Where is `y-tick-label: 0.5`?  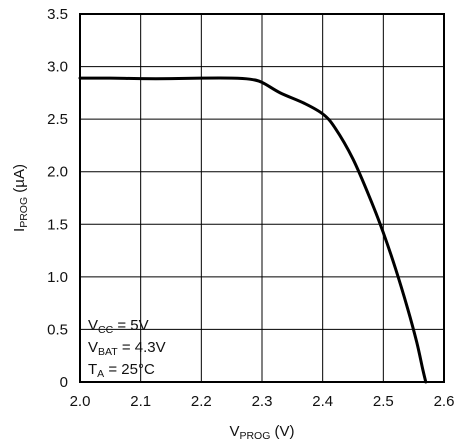
y-tick-label: 0.5 is located at coordinates (57, 329).